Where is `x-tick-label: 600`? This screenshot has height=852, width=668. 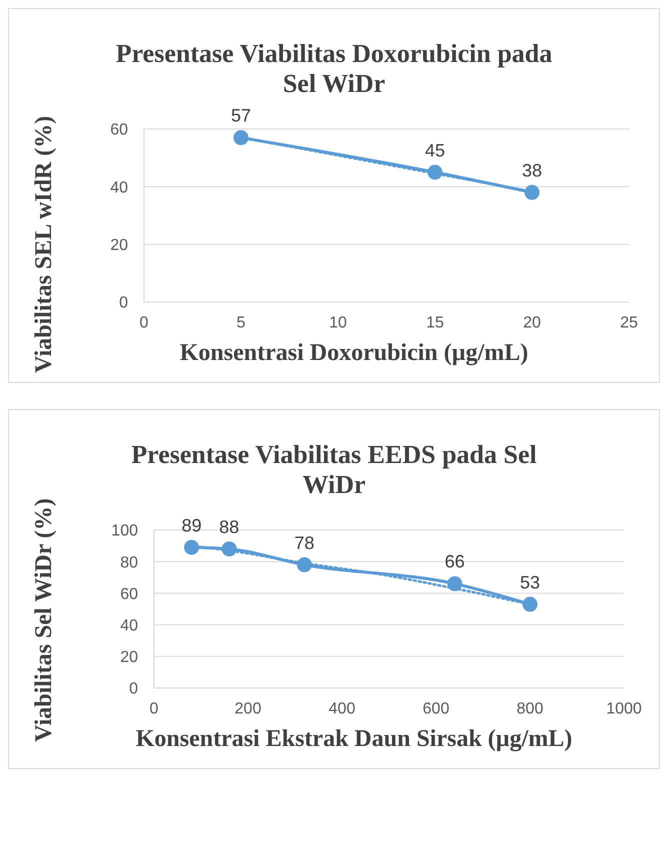 x-tick-label: 600 is located at coordinates (436, 709).